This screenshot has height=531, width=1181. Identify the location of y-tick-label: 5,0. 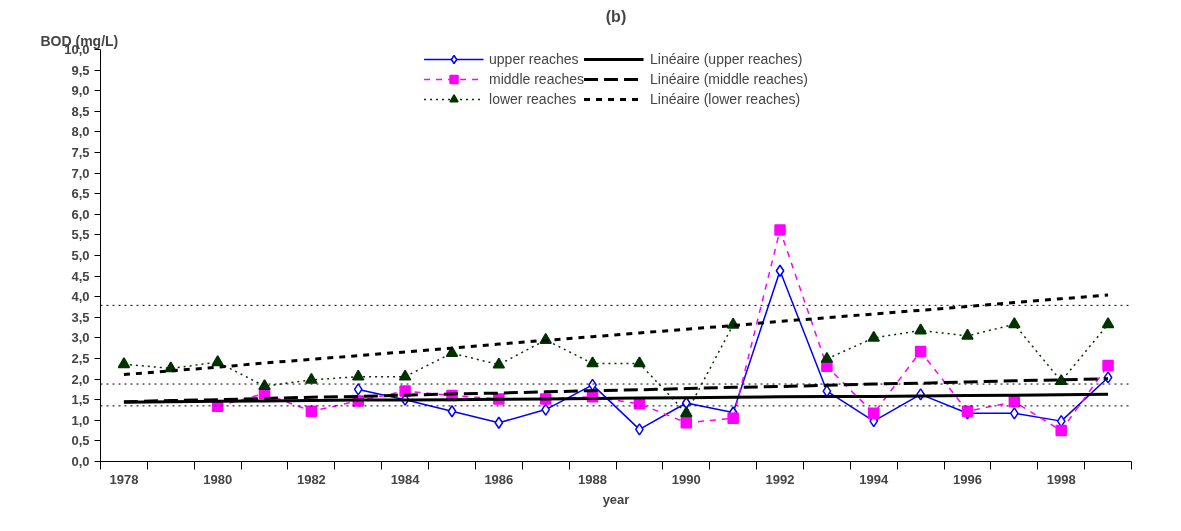
(80, 255).